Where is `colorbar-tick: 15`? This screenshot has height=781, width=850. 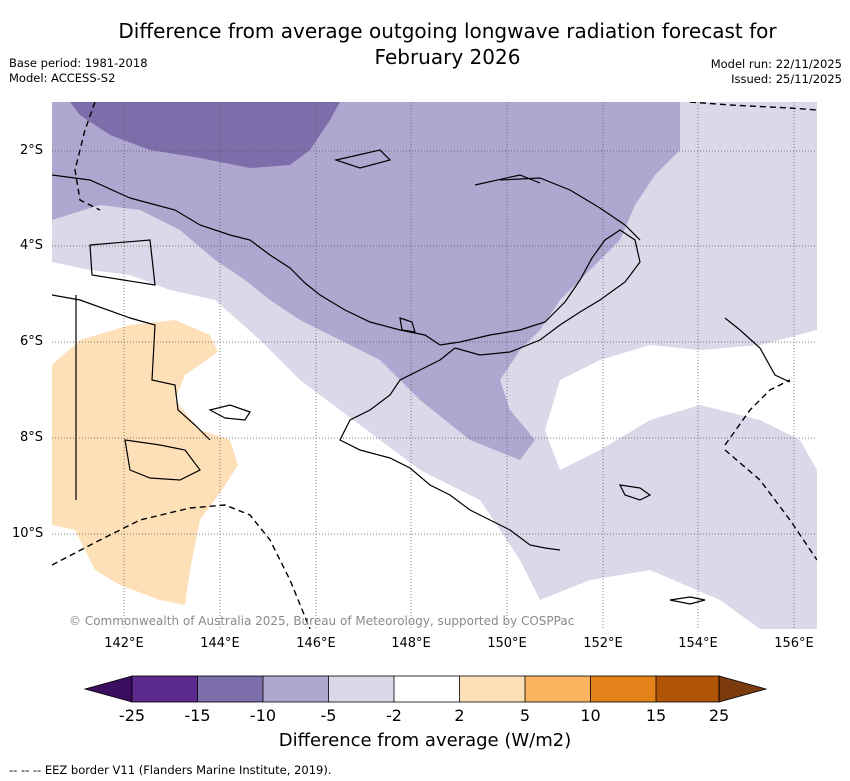
colorbar-tick: 15 is located at coordinates (656, 715).